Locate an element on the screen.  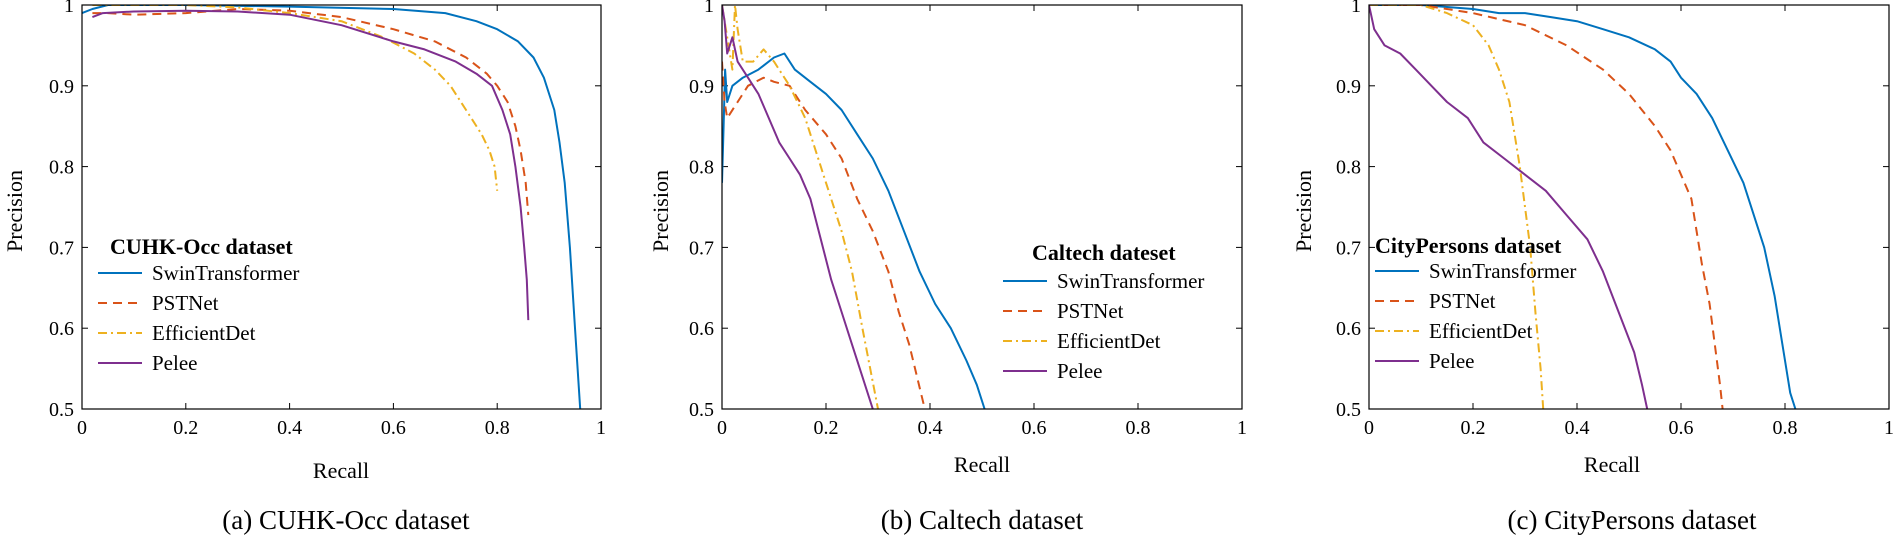
panel-c-series-efficientdet is located at coordinates (1457, 207).